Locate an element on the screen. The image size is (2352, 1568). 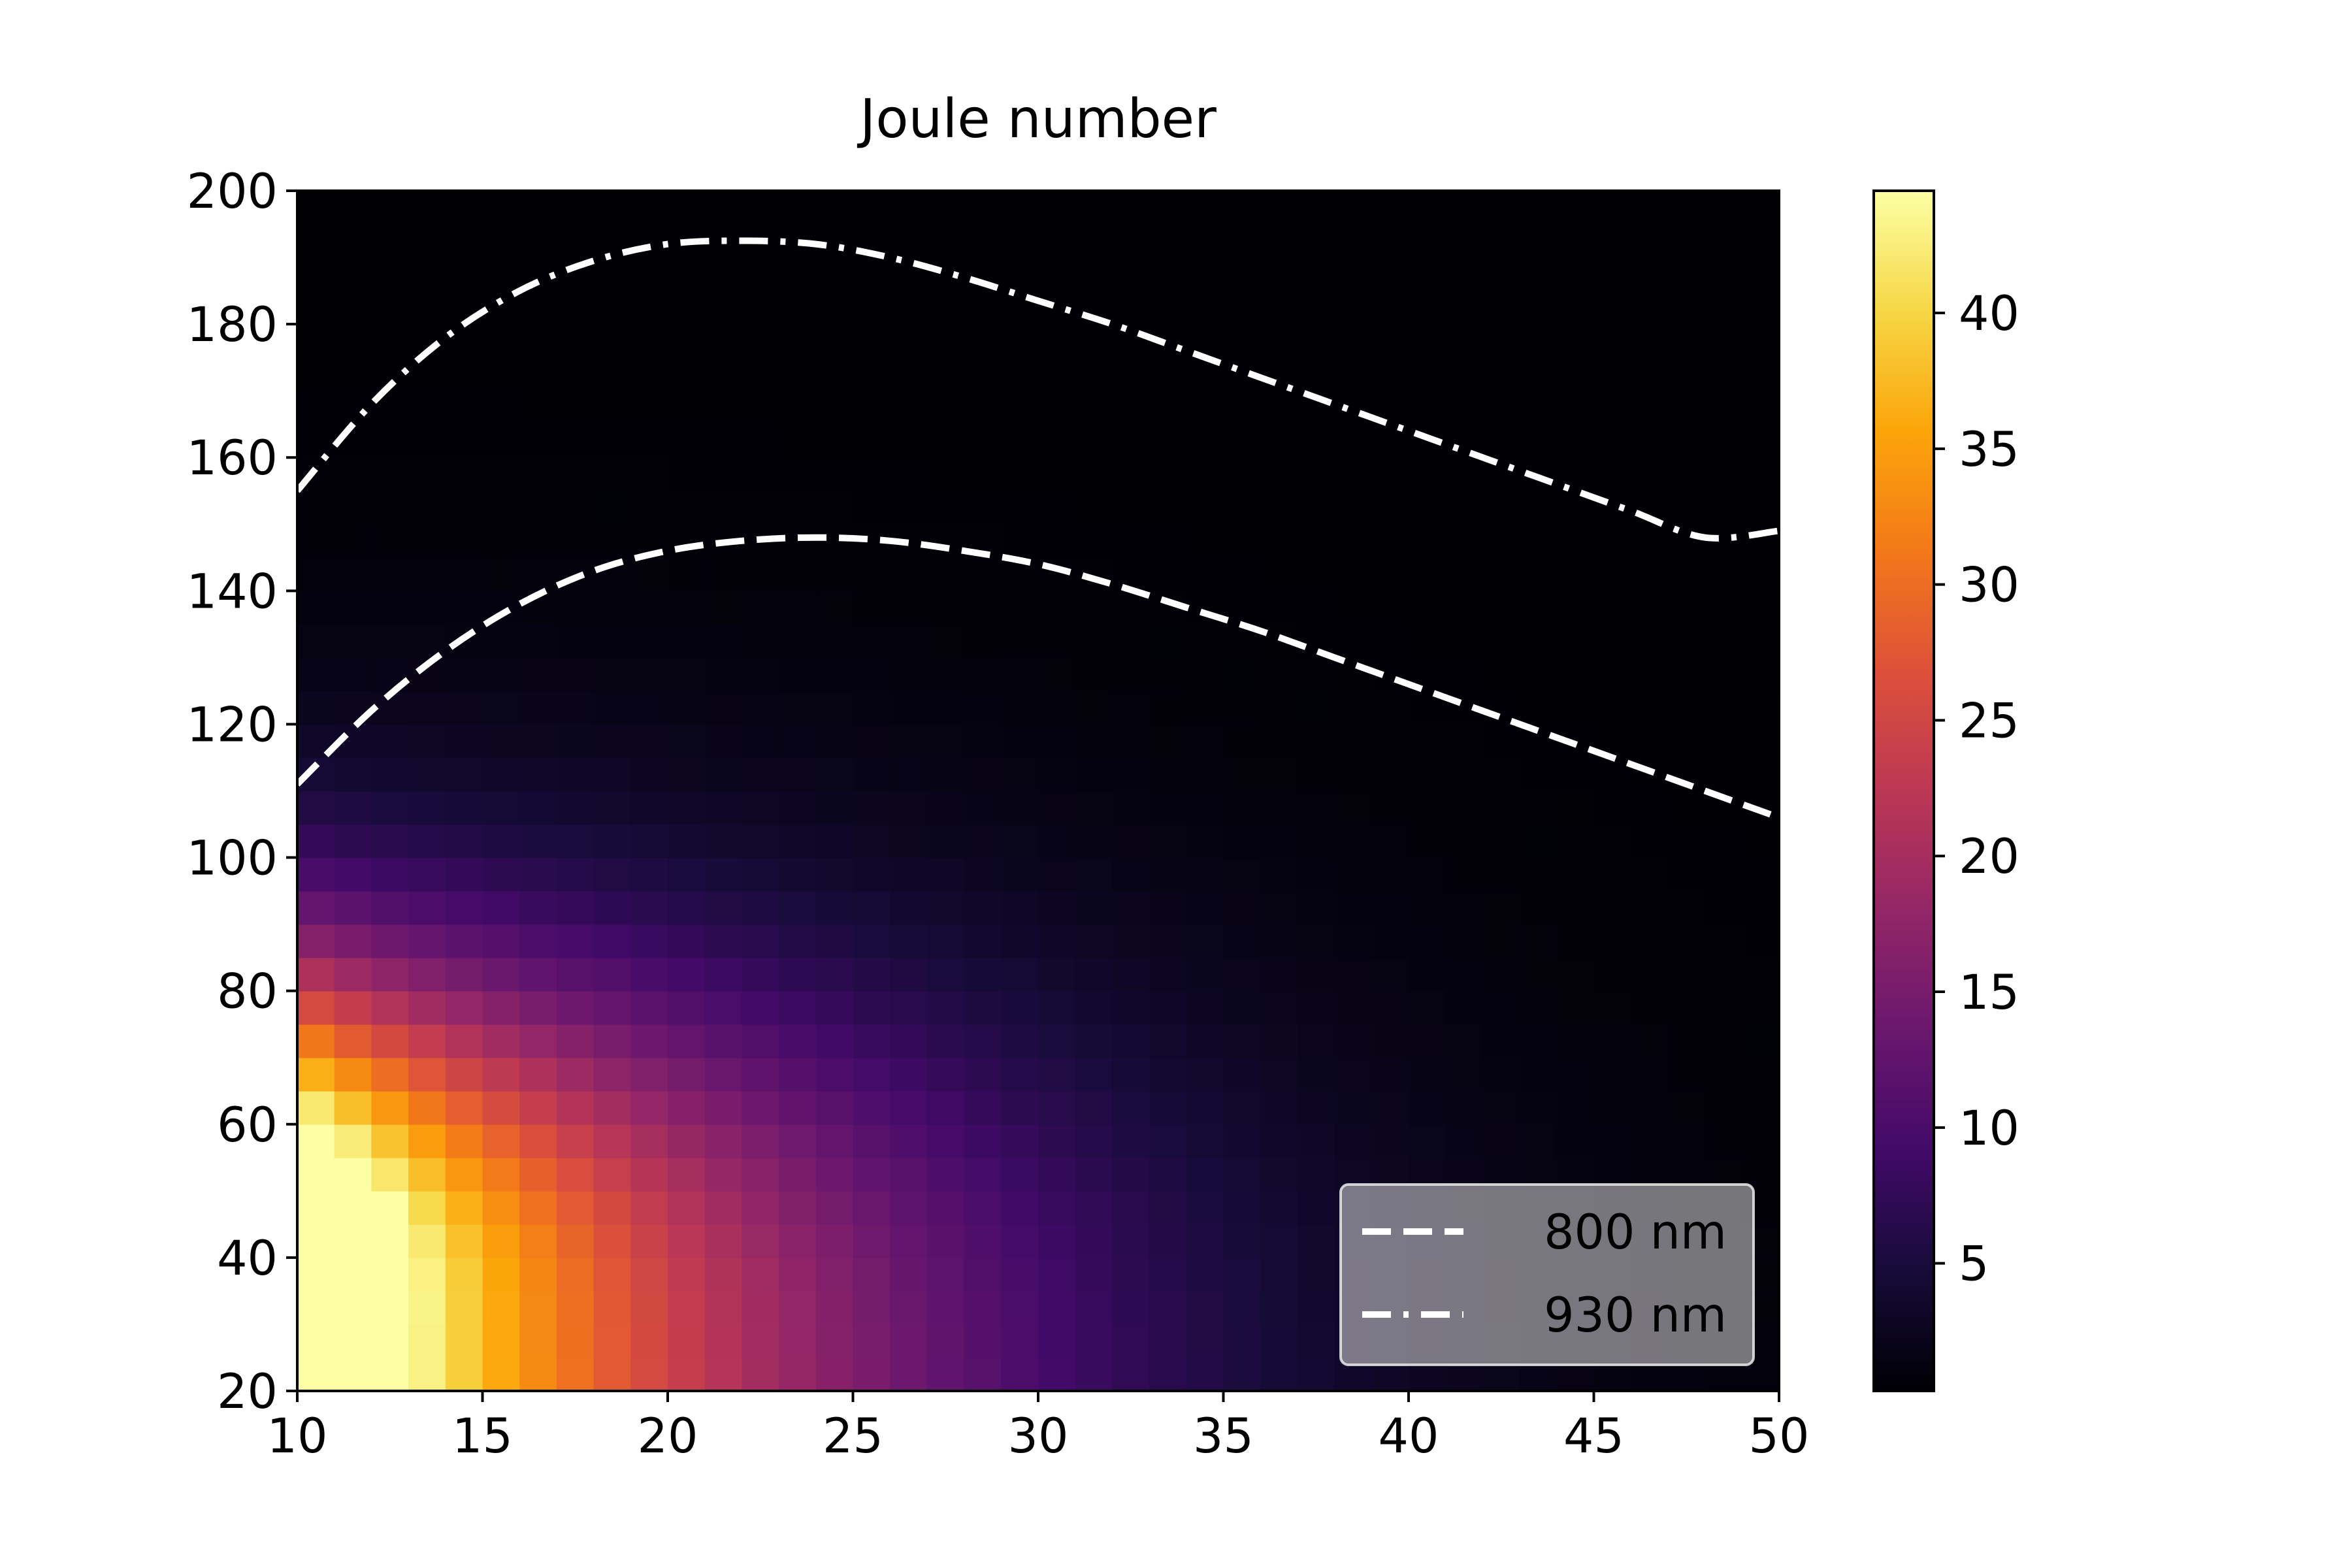
y-tick-label: 160 is located at coordinates (232, 458).